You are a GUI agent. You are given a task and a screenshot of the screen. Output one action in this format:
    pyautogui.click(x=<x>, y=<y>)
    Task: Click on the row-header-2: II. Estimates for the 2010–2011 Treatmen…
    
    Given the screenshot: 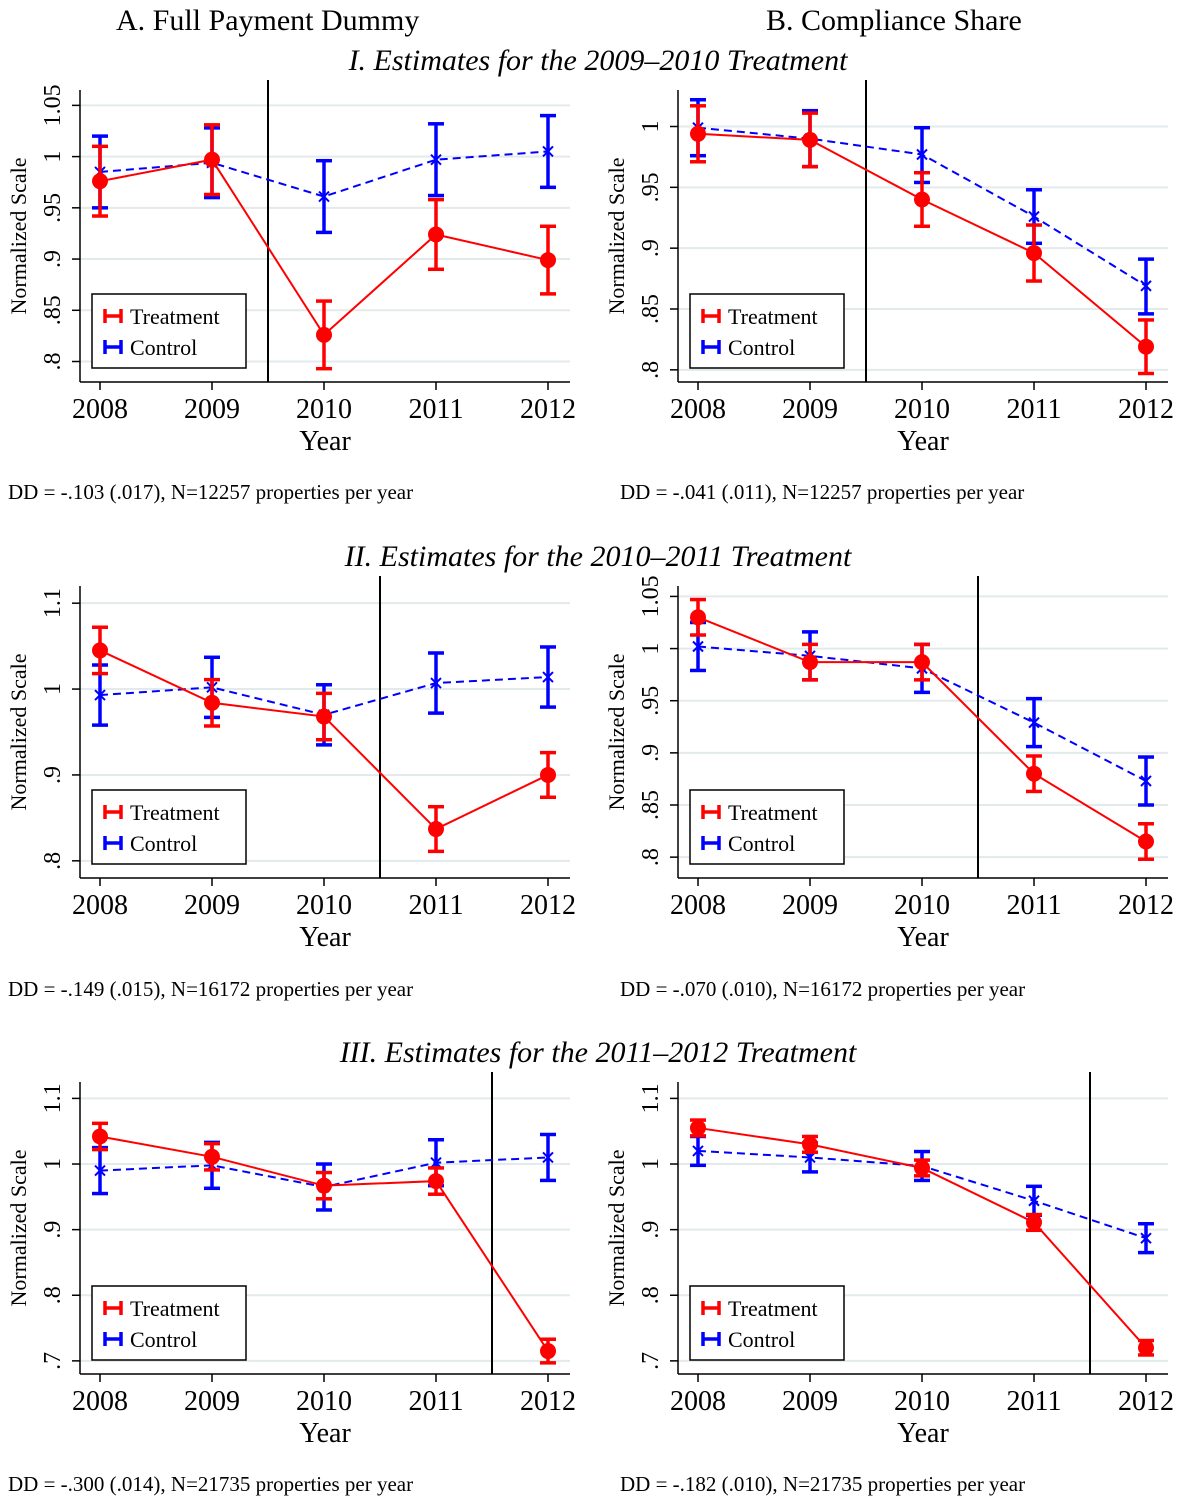 What is the action you would take?
    pyautogui.click(x=598, y=556)
    